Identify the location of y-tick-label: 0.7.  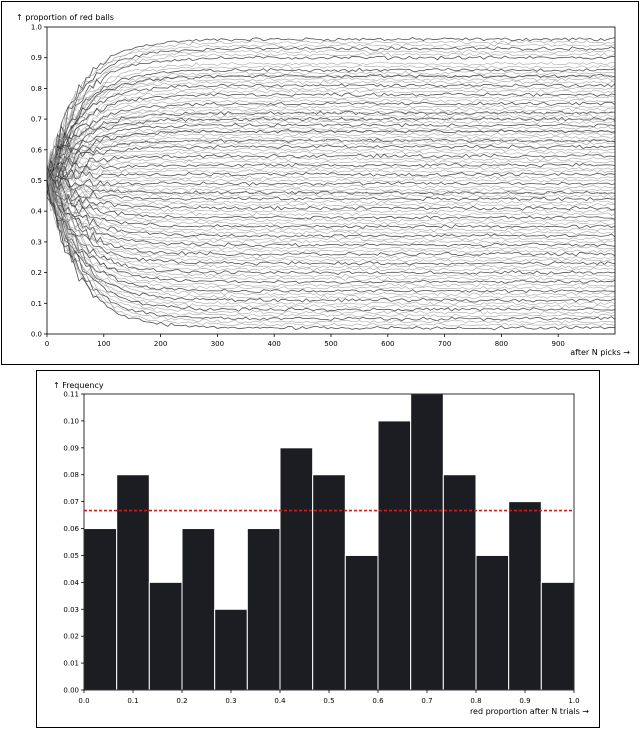
(36, 120).